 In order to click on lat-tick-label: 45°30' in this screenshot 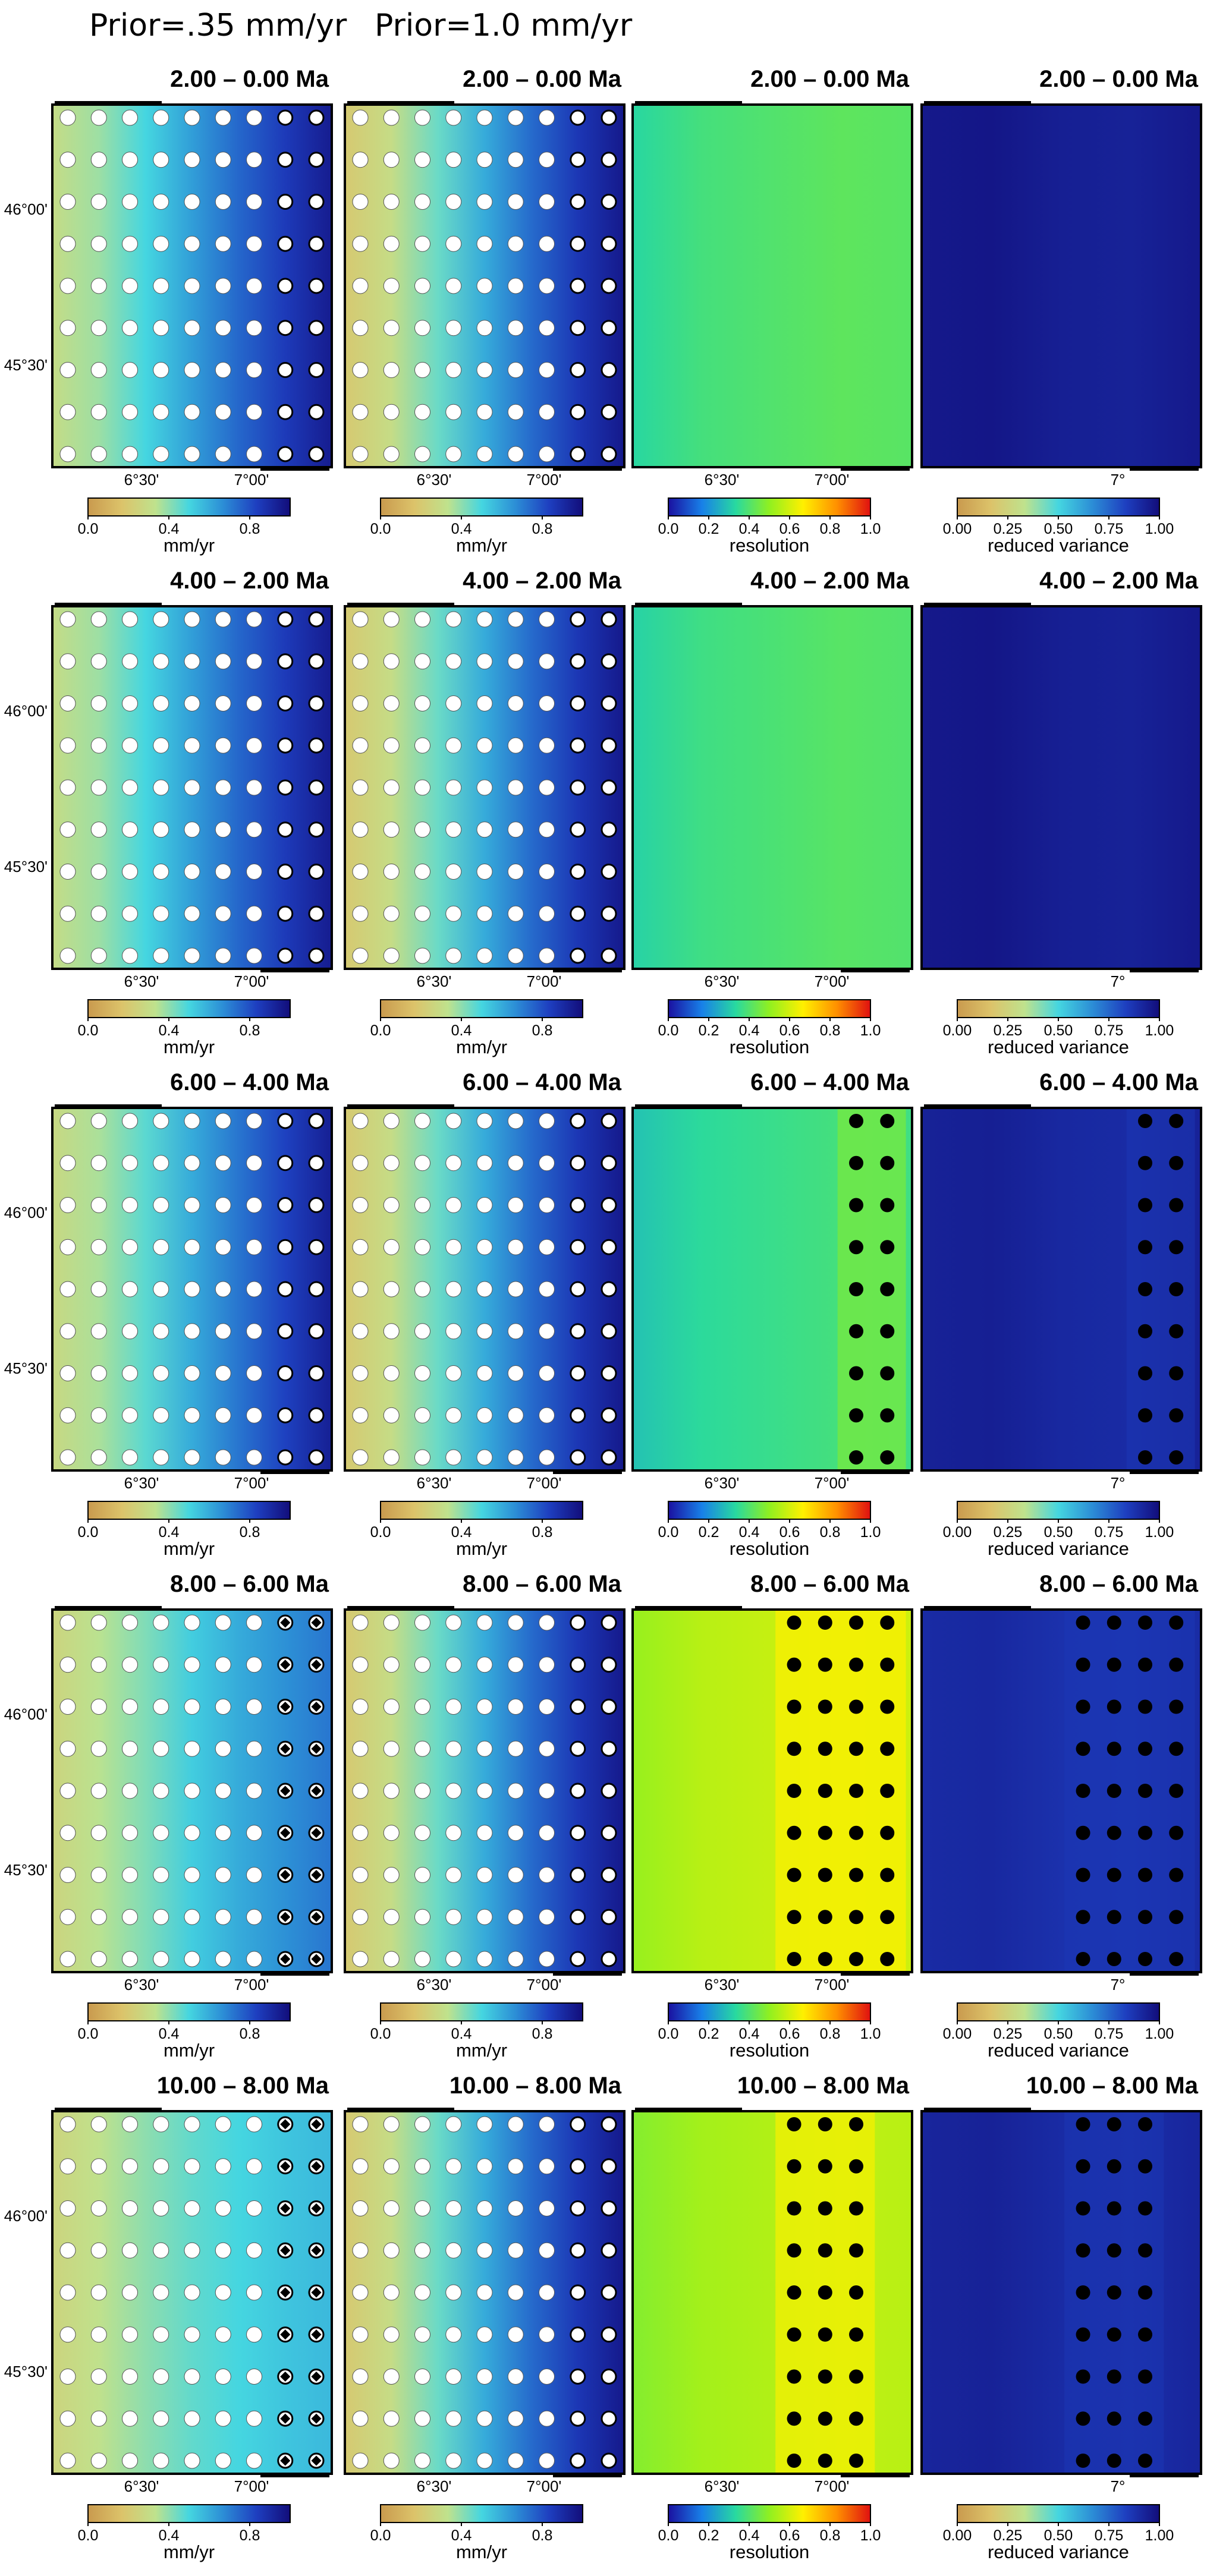, I will do `click(26, 365)`.